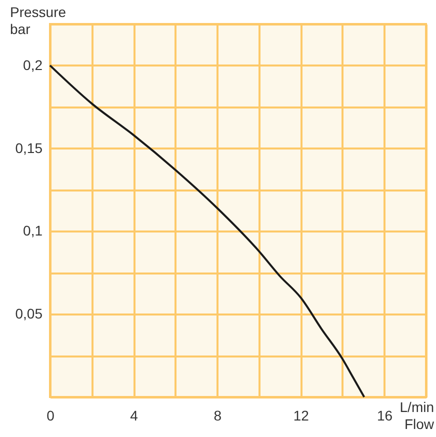  What do you see at coordinates (33, 230) in the screenshot?
I see `y-tick-label: 0,1` at bounding box center [33, 230].